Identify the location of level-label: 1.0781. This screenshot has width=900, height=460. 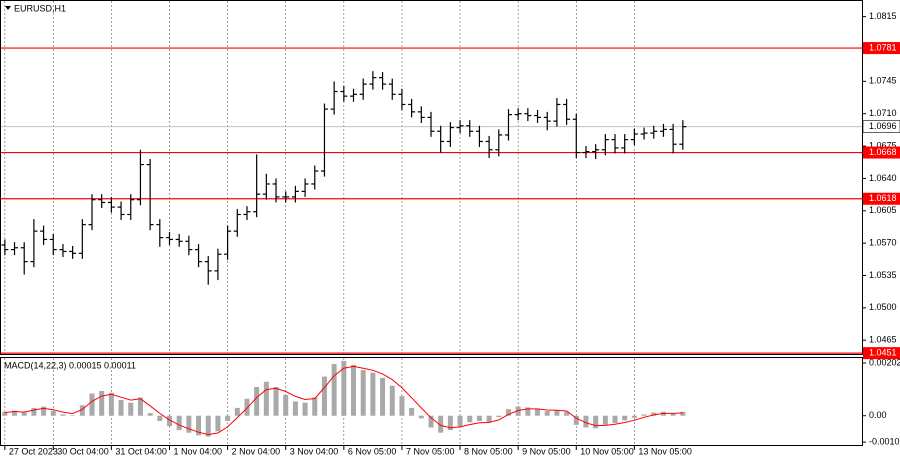
(883, 47).